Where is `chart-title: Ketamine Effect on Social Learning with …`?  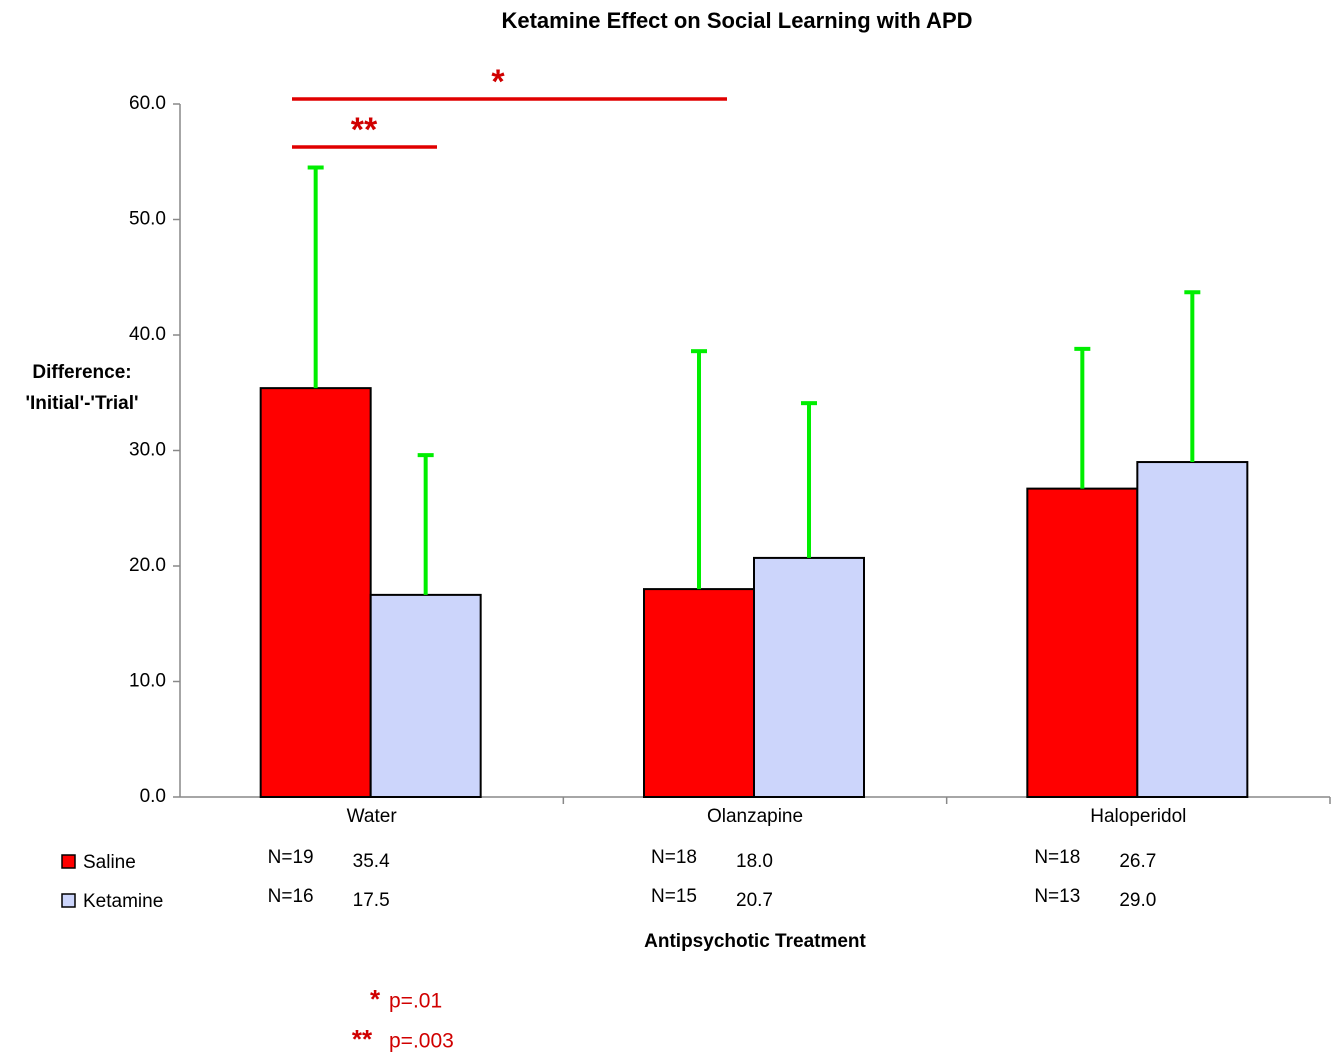 chart-title: Ketamine Effect on Social Learning with … is located at coordinates (736, 20).